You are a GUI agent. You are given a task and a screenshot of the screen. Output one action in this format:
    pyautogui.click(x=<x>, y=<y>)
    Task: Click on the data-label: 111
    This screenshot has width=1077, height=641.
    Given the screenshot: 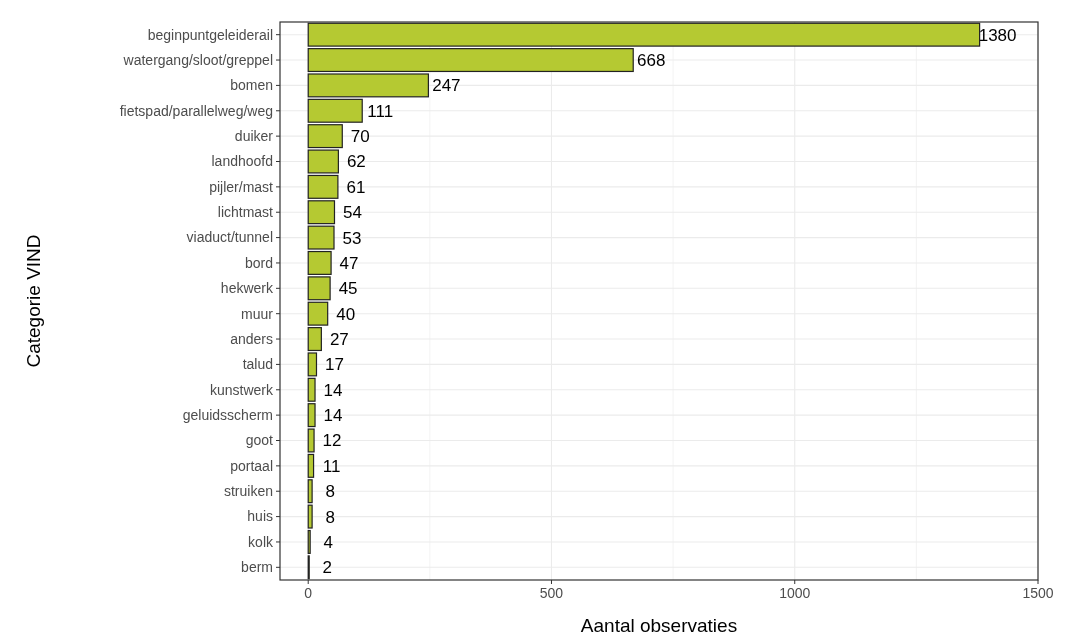 What is the action you would take?
    pyautogui.click(x=380, y=111)
    